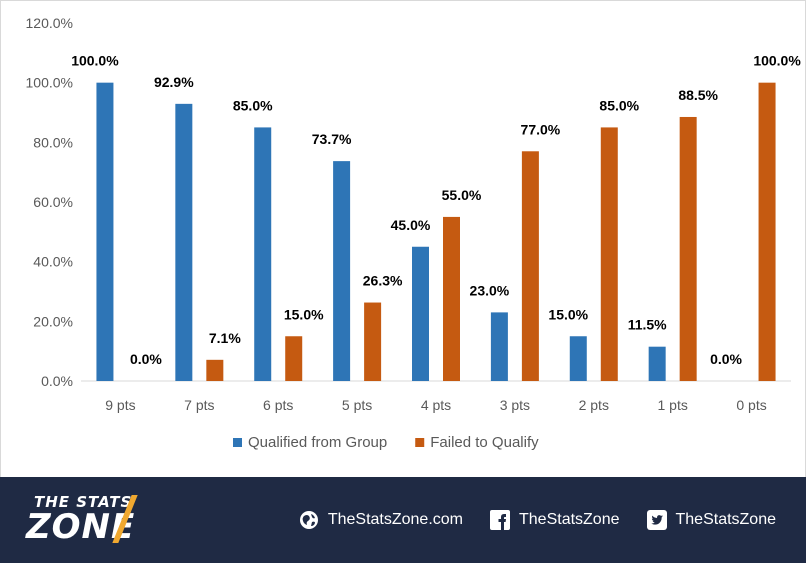 The image size is (806, 563). I want to click on facebook-link: TheStatsZone, so click(554, 520).